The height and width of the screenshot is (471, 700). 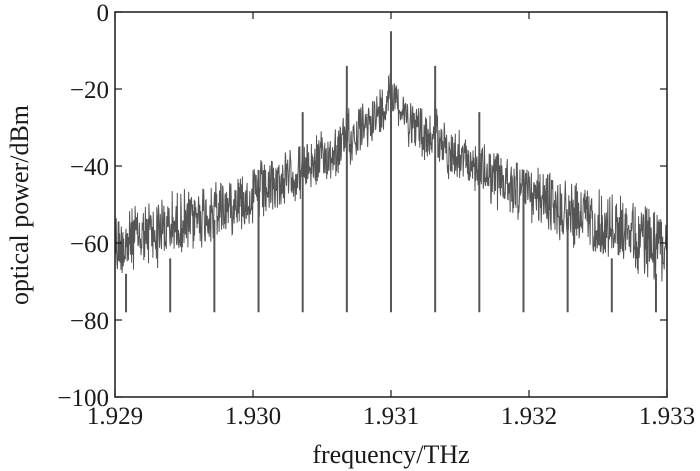 What do you see at coordinates (529, 416) in the screenshot?
I see `x-tick-label: 1.932` at bounding box center [529, 416].